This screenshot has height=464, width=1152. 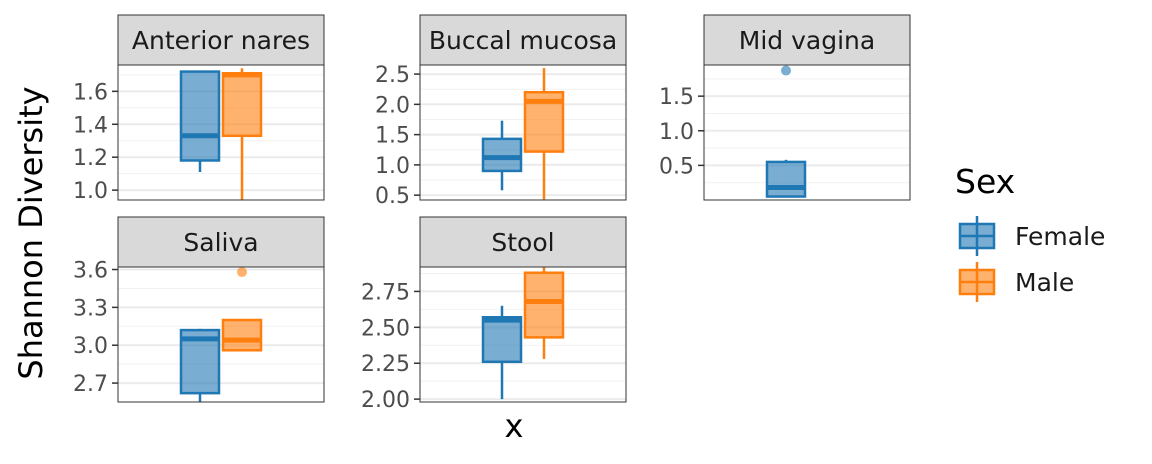 I want to click on y-tick-label: 3.6, so click(x=90, y=271).